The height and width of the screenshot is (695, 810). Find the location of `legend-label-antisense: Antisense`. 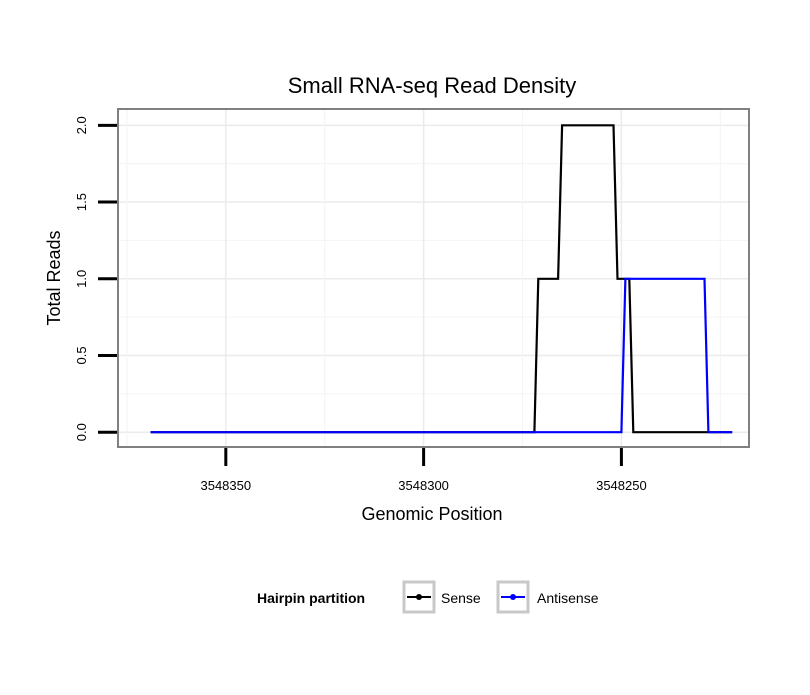

legend-label-antisense: Antisense is located at coordinates (568, 598).